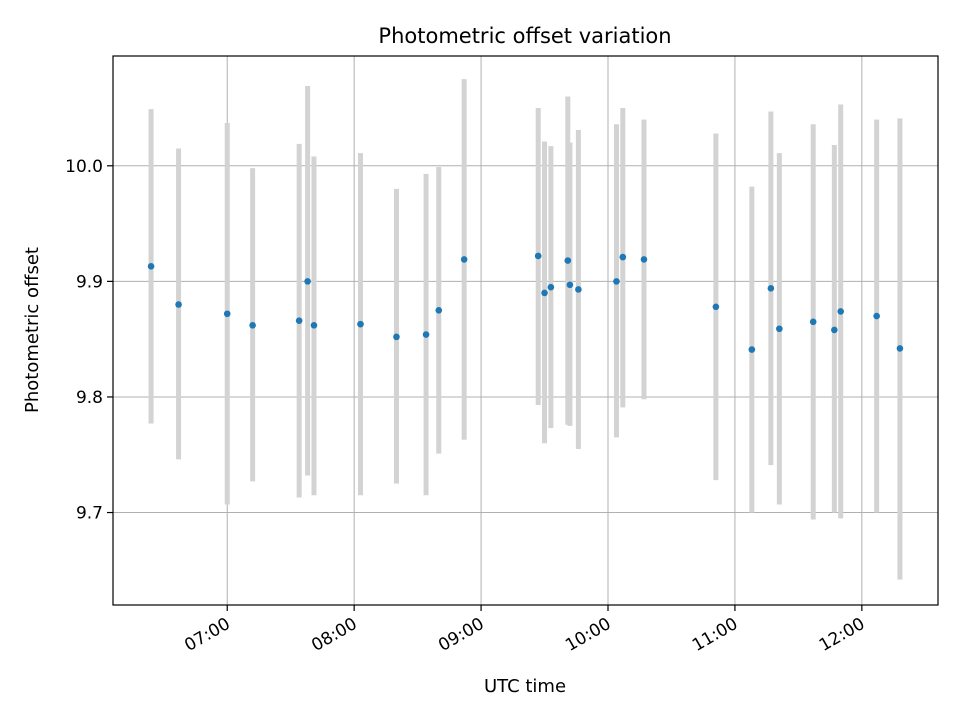 The width and height of the screenshot is (960, 720). I want to click on y-tick-label: 9.8, so click(89, 398).